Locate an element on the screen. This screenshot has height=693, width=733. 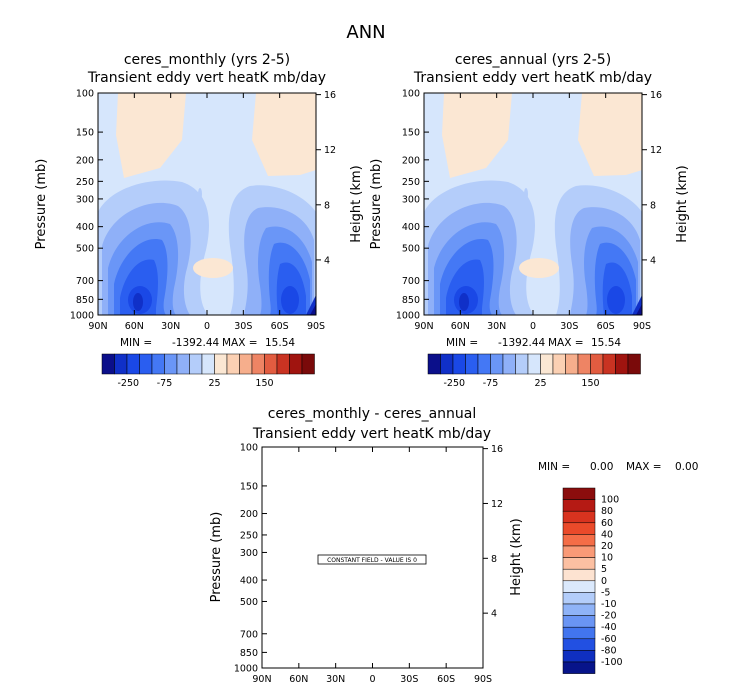
colorbar-label: -80 is located at coordinates (609, 650).